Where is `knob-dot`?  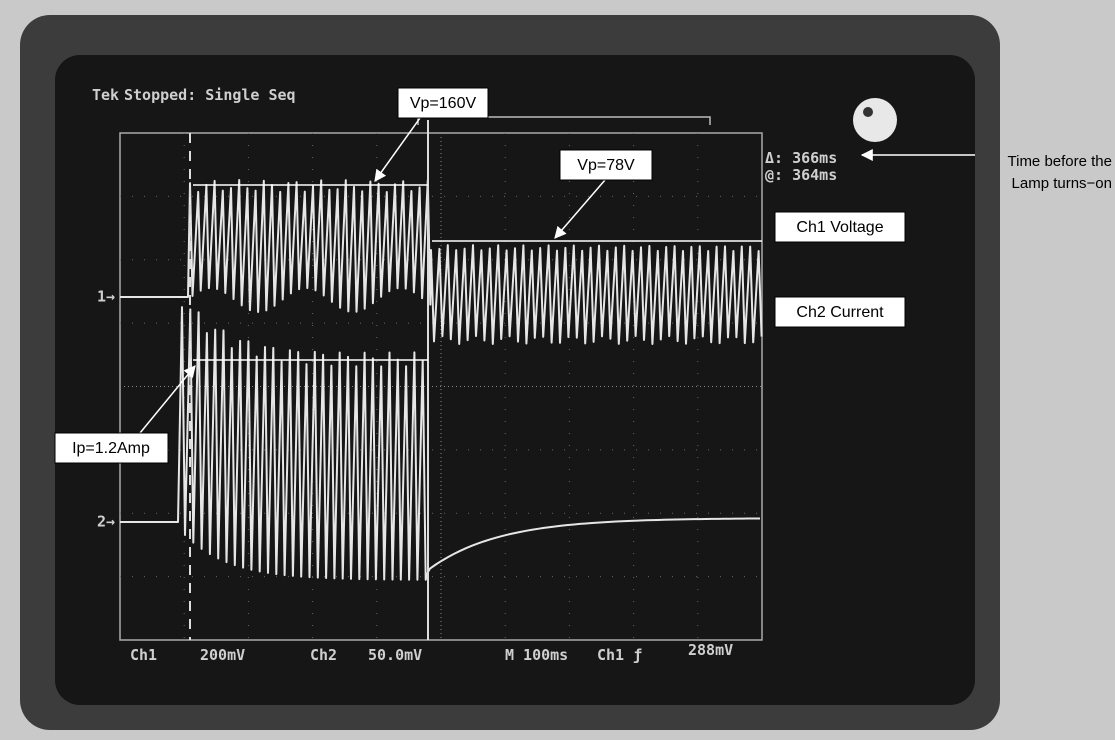 knob-dot is located at coordinates (868, 112).